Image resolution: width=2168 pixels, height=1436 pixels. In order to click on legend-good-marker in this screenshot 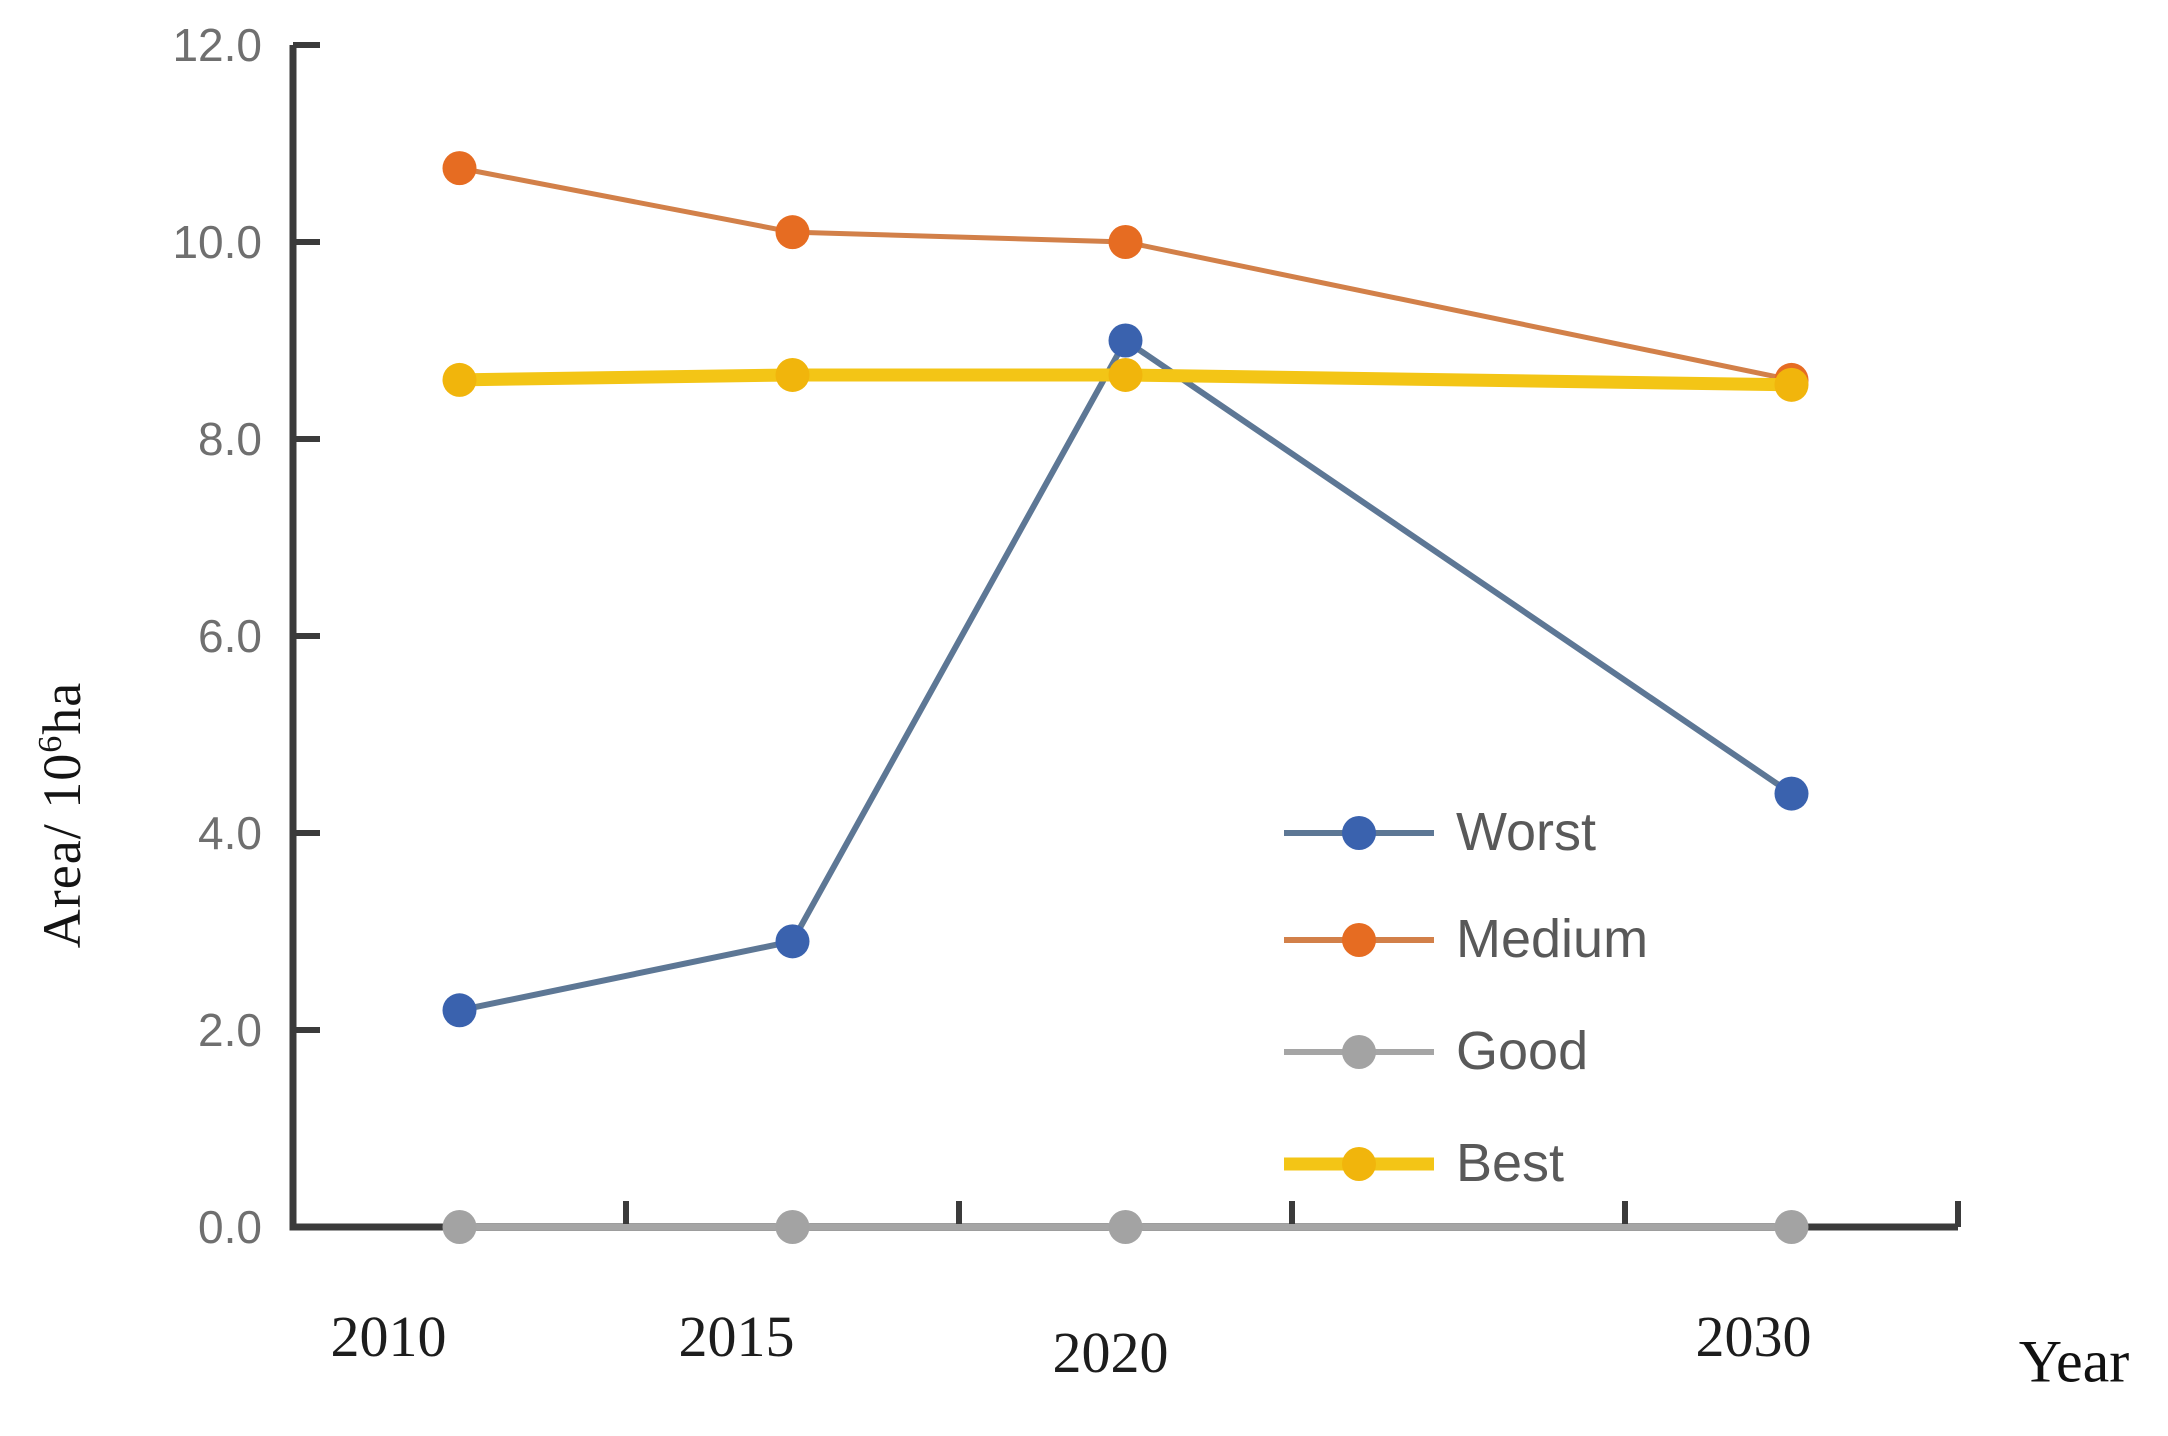, I will do `click(1359, 1052)`.